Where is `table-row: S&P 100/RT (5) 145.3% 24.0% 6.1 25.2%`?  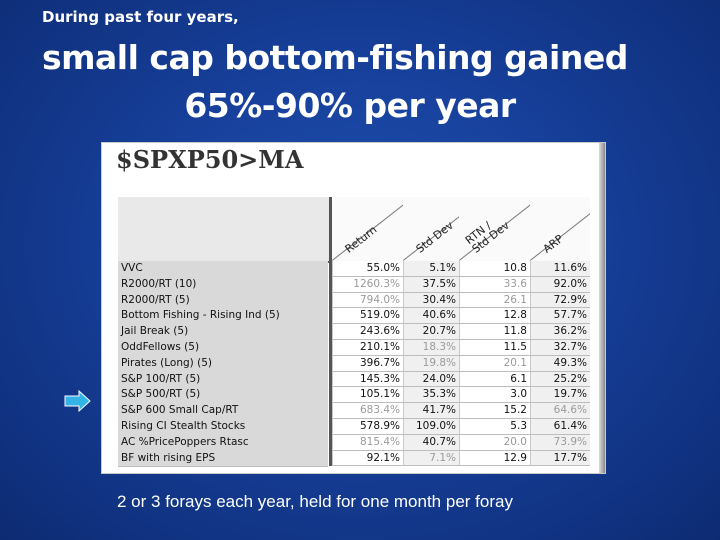 table-row: S&P 100/RT (5) 145.3% 24.0% 6.1 25.2% is located at coordinates (359, 380).